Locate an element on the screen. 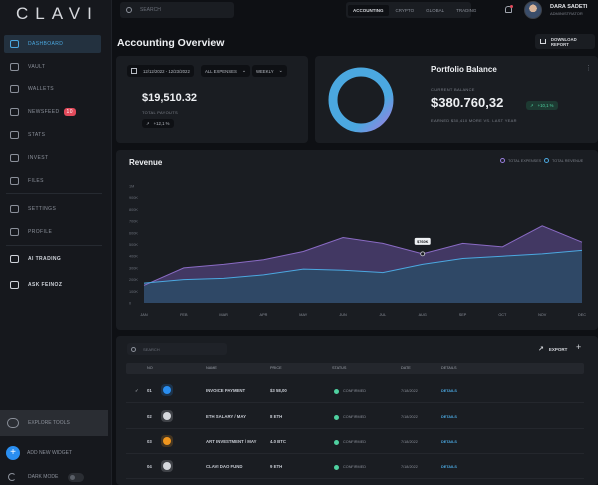  expenses-filter-dropdown: ALL EXPENSES ⌄ is located at coordinates (226, 71).